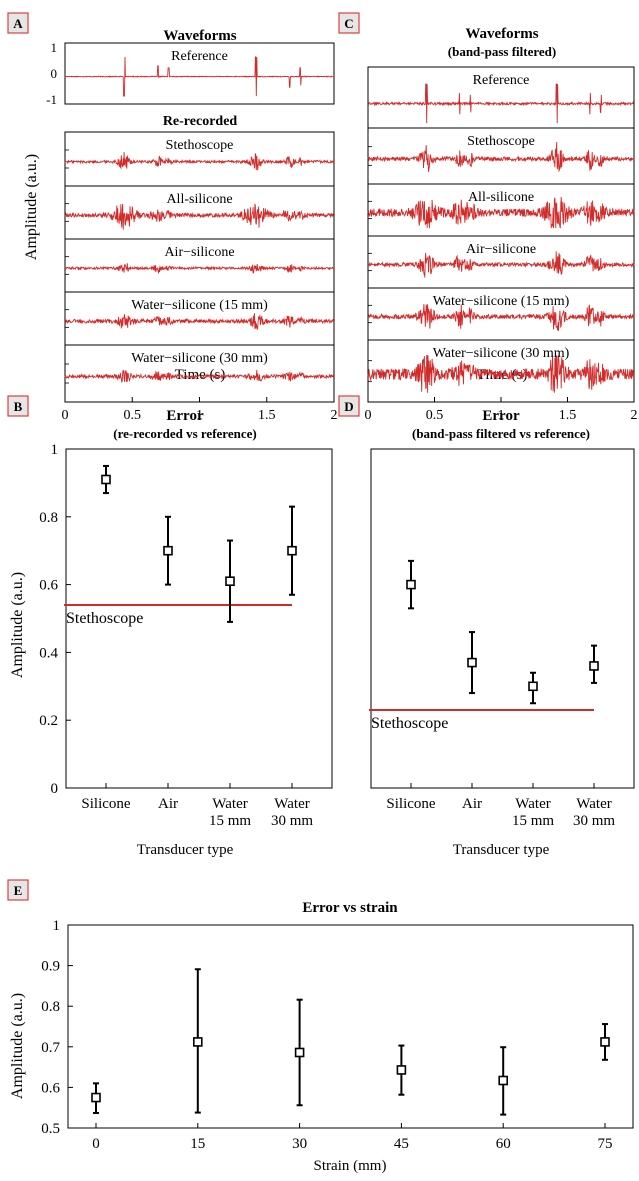 The width and height of the screenshot is (639, 1181). Describe the element at coordinates (17, 625) in the screenshot. I see `panel-b-ylabel: Amplitude (a.u.)` at that location.